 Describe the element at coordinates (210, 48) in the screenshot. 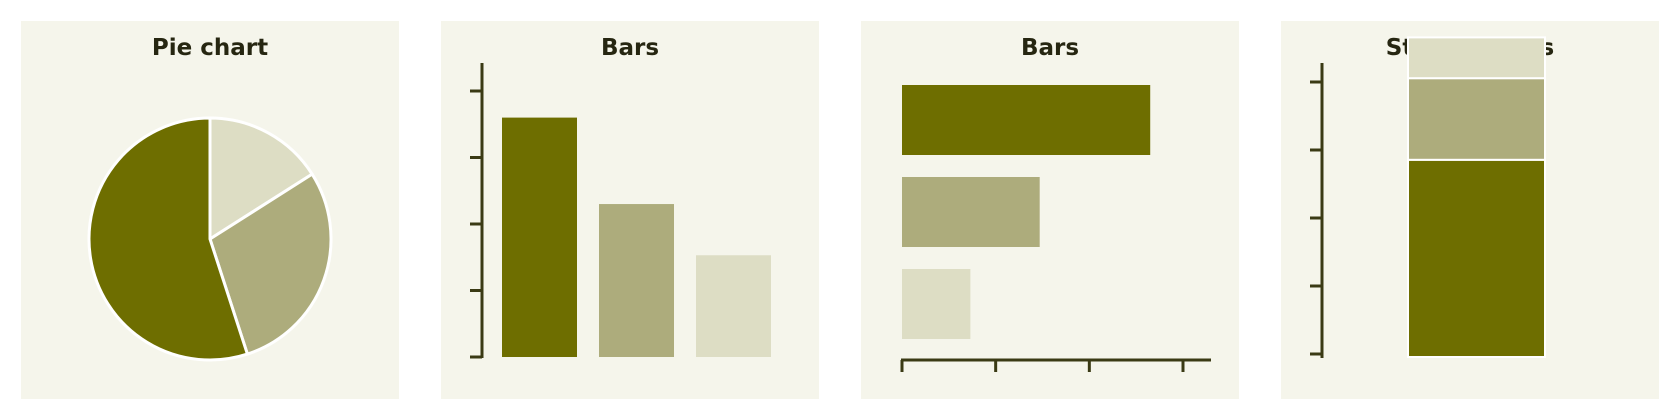

I see `pie-chart-title: Pie chart` at that location.